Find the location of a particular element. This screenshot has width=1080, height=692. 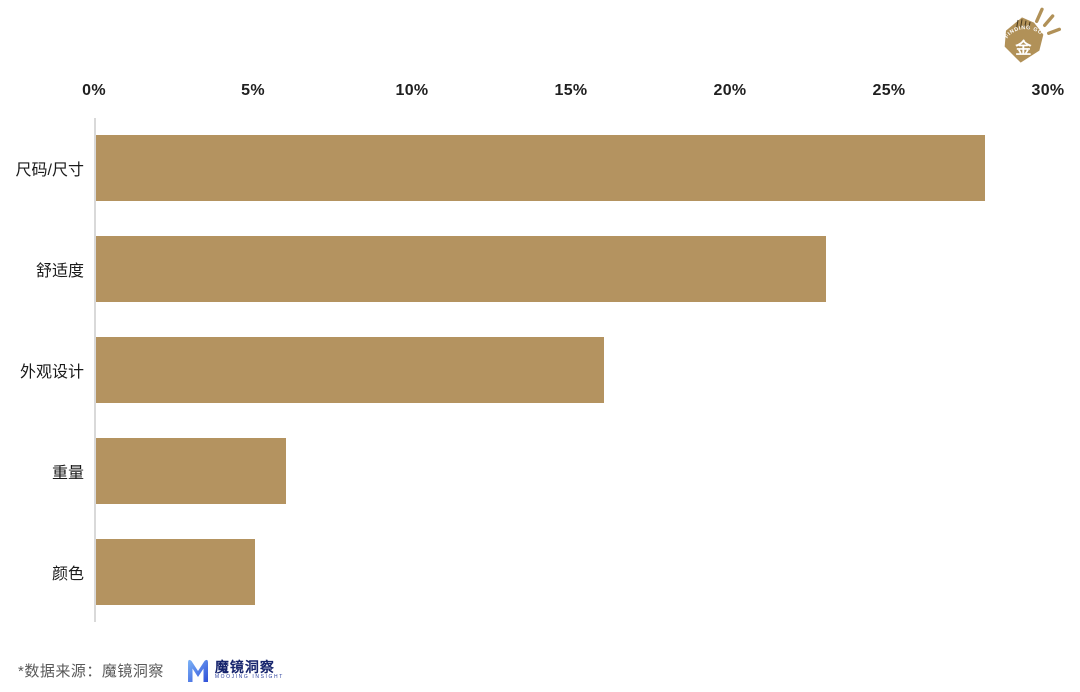

chart-row: 外观设计 is located at coordinates (534, 370).